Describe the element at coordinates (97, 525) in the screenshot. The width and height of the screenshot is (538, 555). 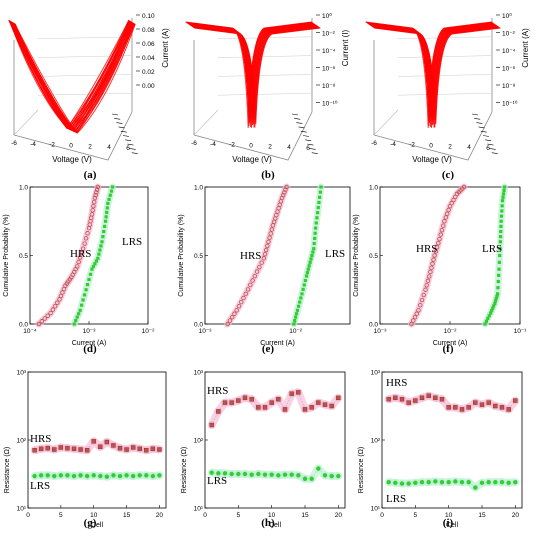
I see `x-axis-label: Cell` at that location.